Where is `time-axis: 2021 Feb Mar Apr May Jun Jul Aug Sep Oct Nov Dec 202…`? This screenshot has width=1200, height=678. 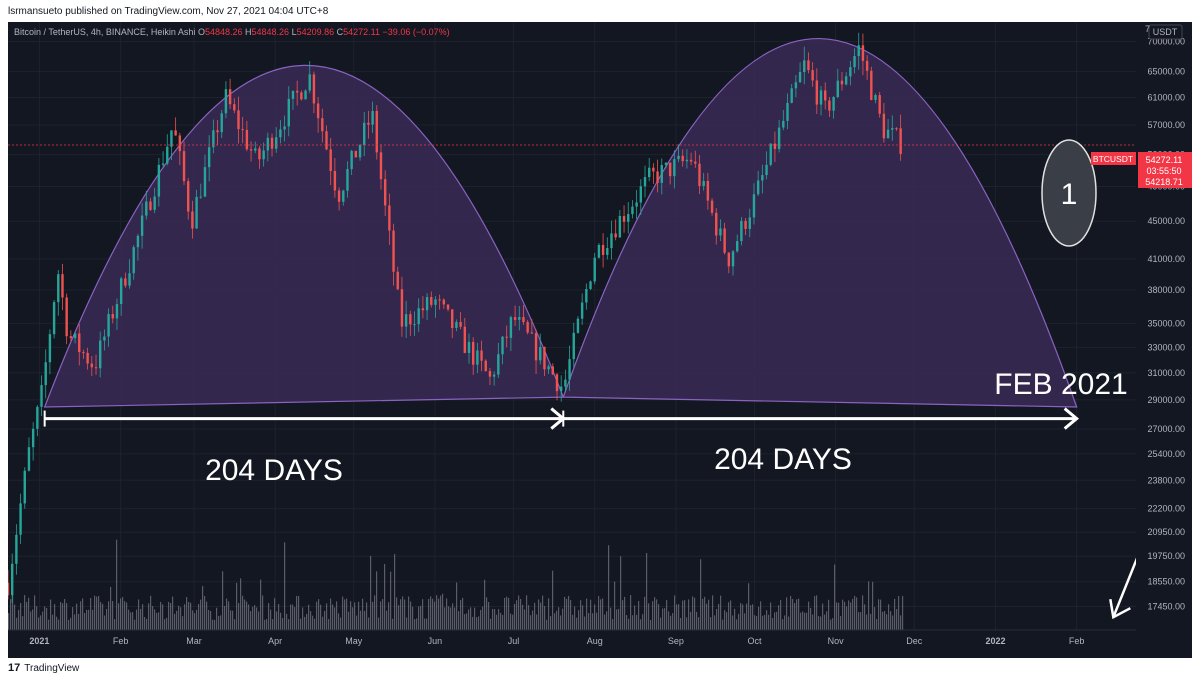
time-axis: 2021 Feb Mar Apr May Jun Jul Aug Sep Oct Nov Dec 202… is located at coordinates (556, 641).